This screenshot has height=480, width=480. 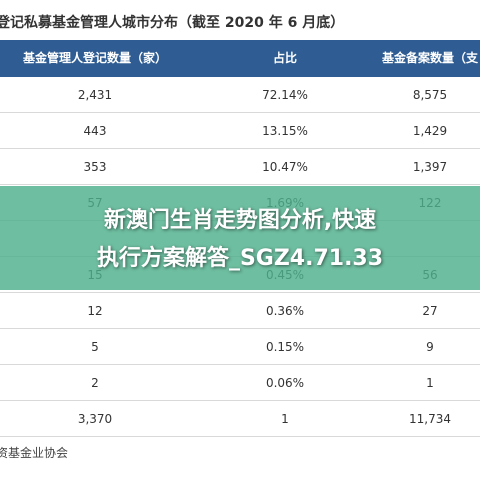 What do you see at coordinates (240, 131) in the screenshot?
I see `table-row: 443 13.15% 1,429` at bounding box center [240, 131].